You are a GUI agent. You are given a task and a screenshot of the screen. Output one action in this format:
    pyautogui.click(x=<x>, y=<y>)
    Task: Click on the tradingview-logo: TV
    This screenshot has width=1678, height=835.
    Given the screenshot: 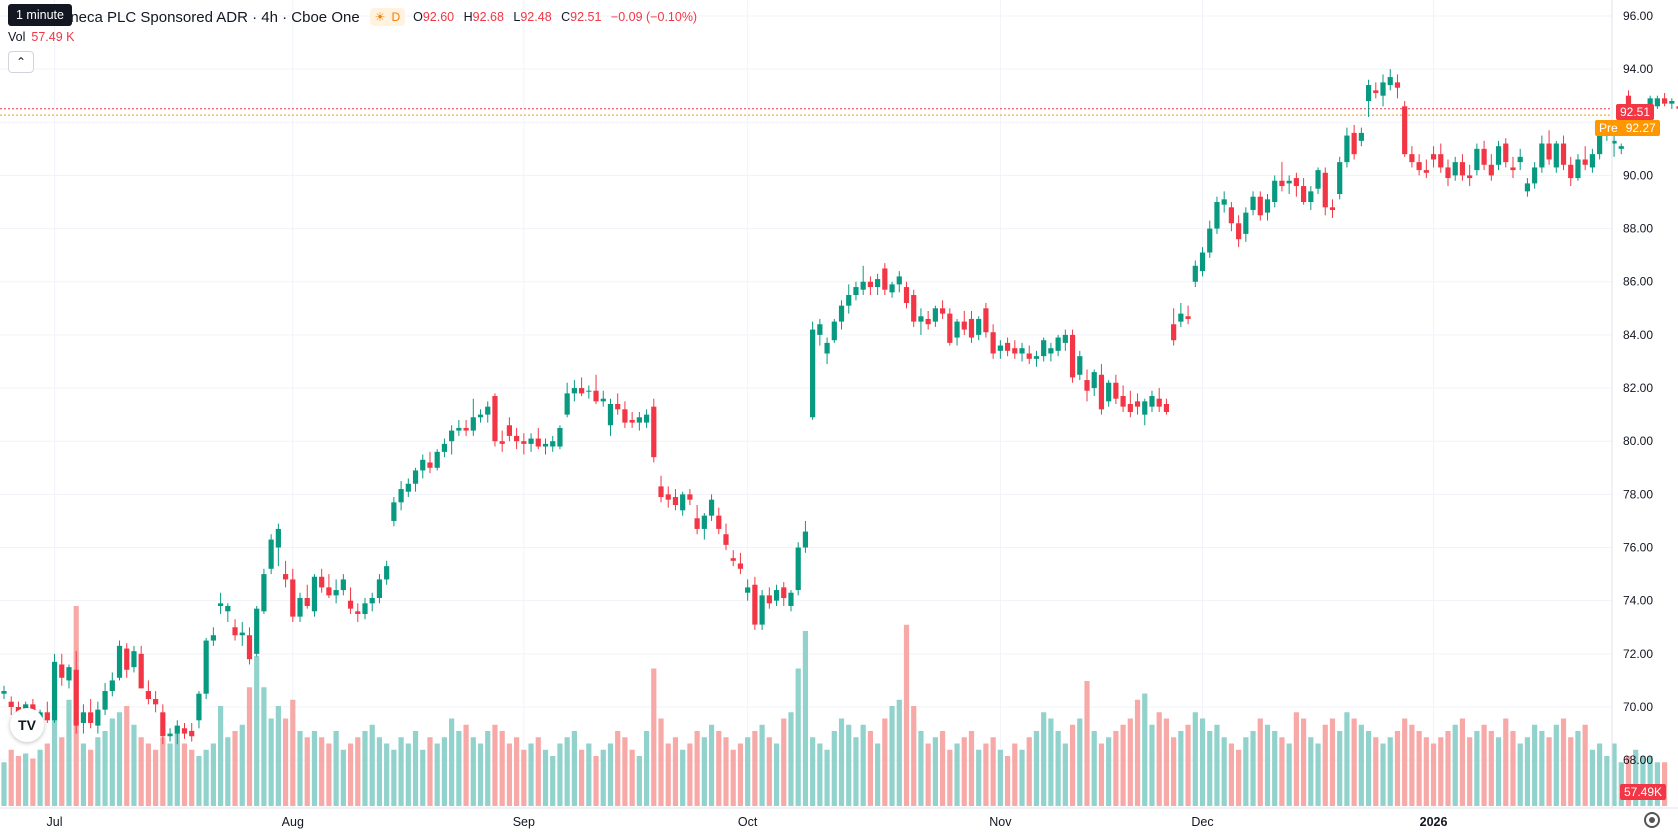 What is the action you would take?
    pyautogui.click(x=27, y=725)
    